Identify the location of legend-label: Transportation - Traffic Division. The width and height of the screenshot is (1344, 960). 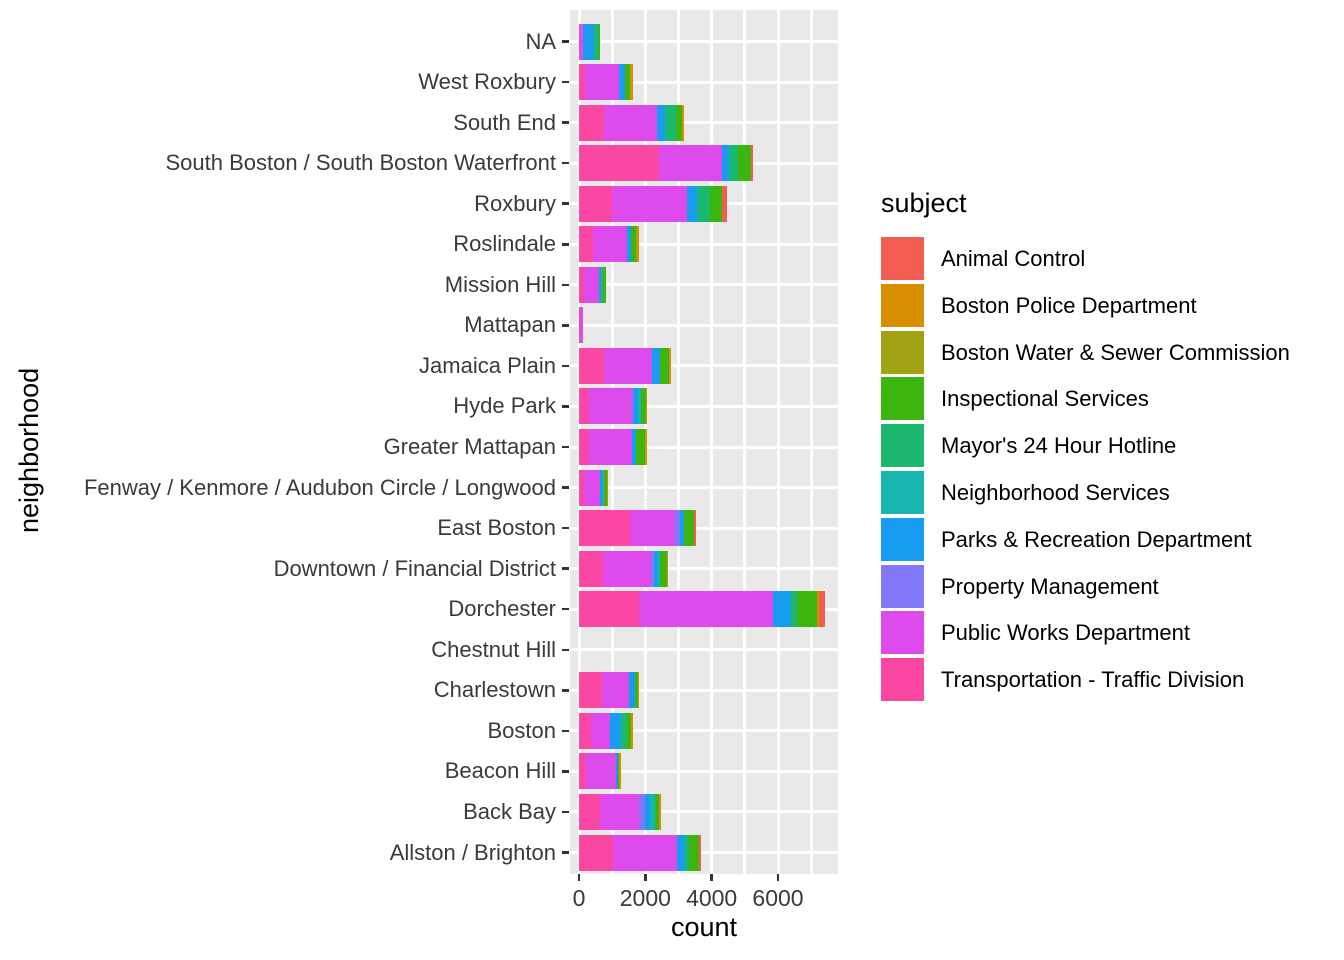
(1093, 680).